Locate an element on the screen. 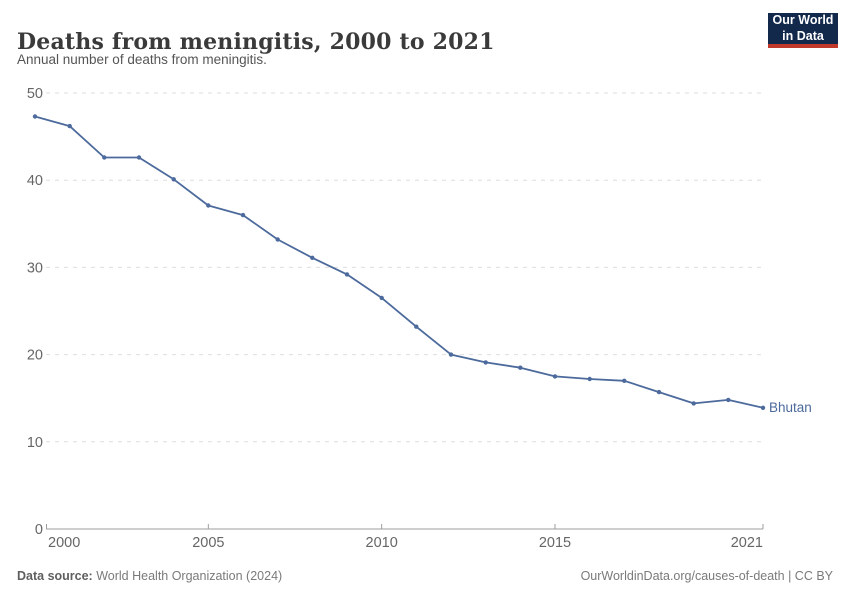 The height and width of the screenshot is (600, 850). data-point-2010 is located at coordinates (381, 298).